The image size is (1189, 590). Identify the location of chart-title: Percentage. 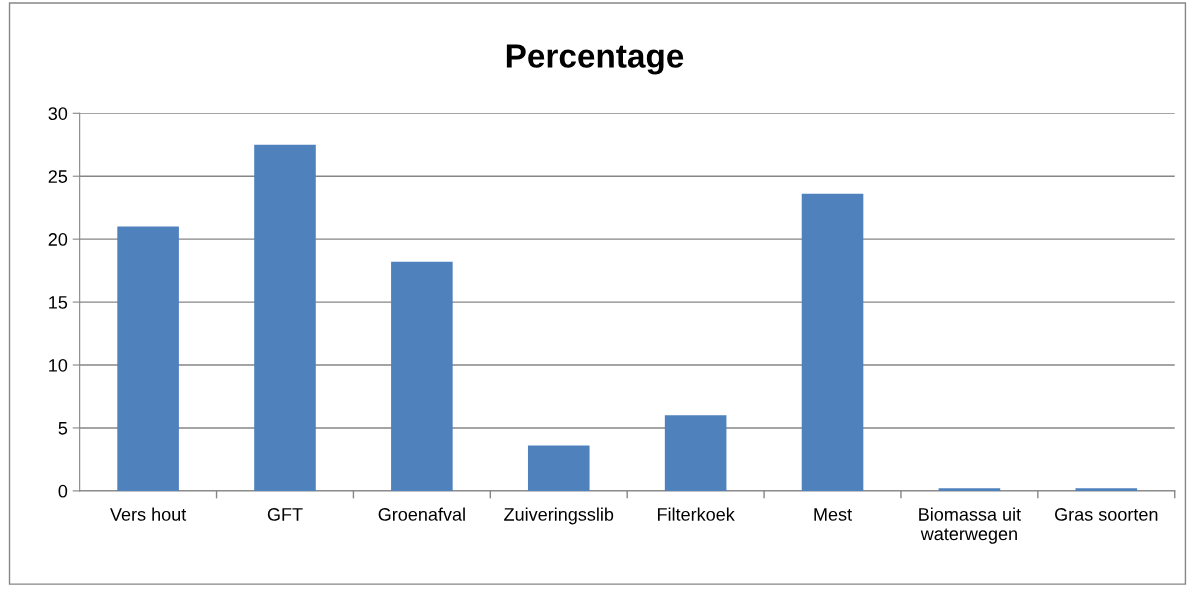
(595, 59).